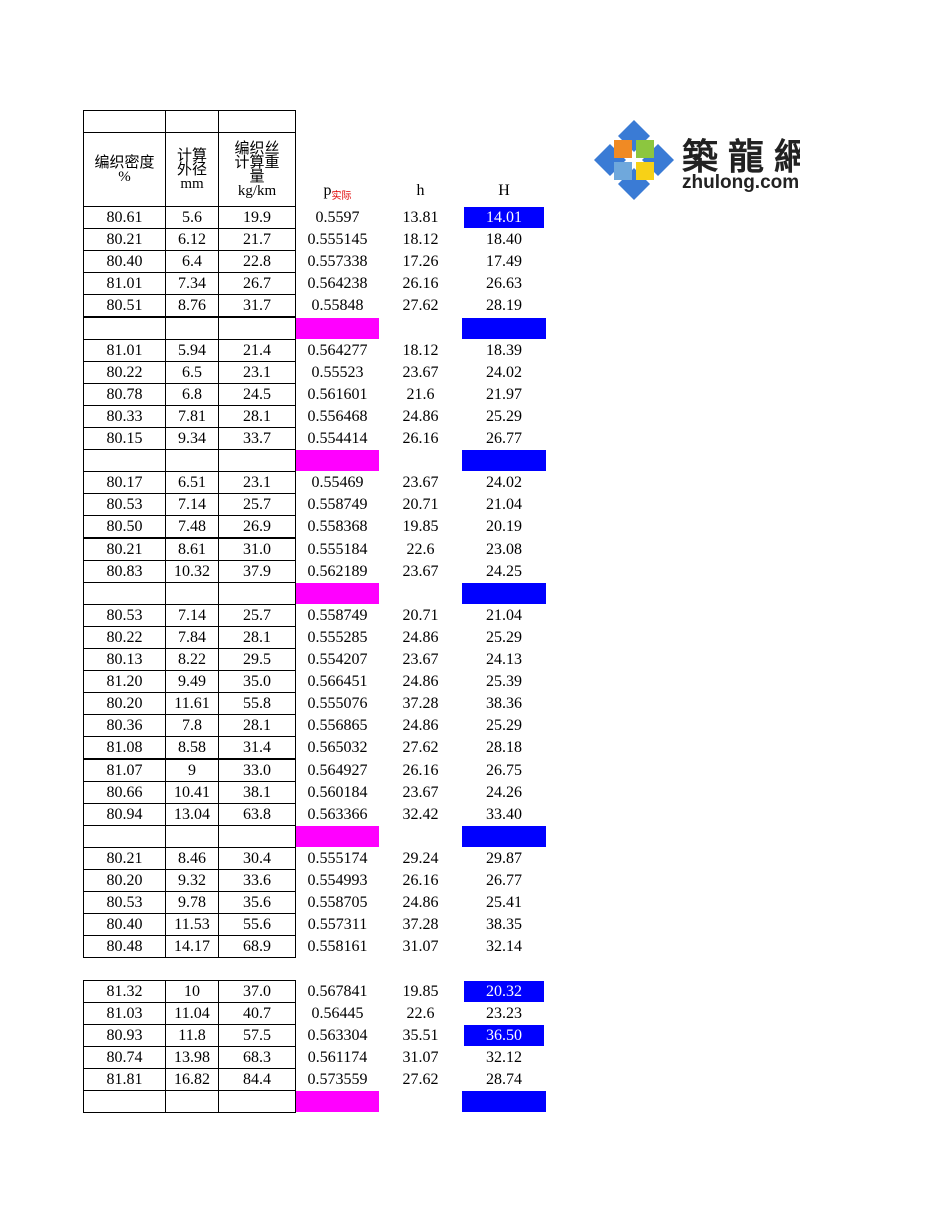 Image resolution: width=950 pixels, height=1230 pixels. I want to click on header-cell: 计算 外径 mm, so click(192, 169).